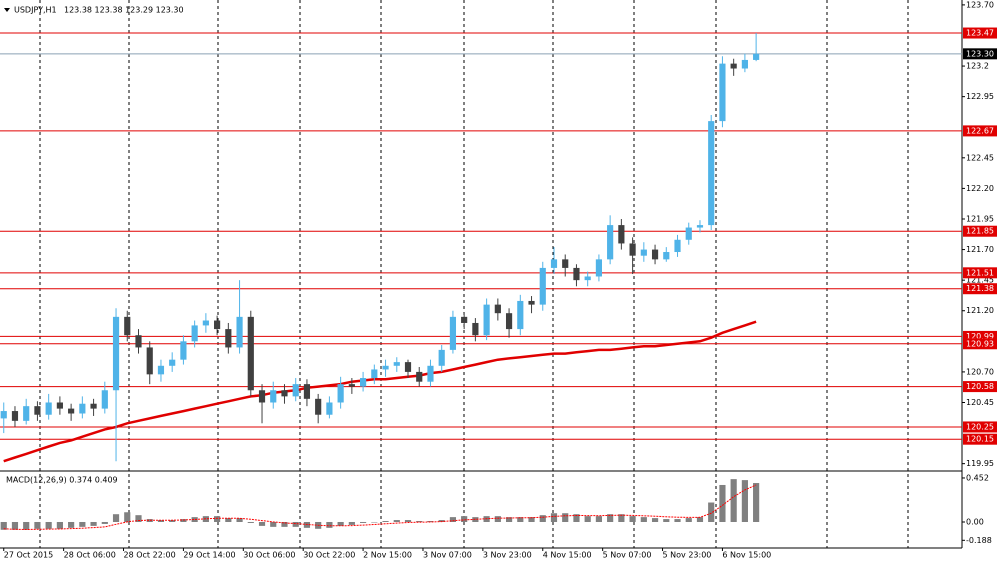  Describe the element at coordinates (7, 10) in the screenshot. I see `menu-icon` at that location.